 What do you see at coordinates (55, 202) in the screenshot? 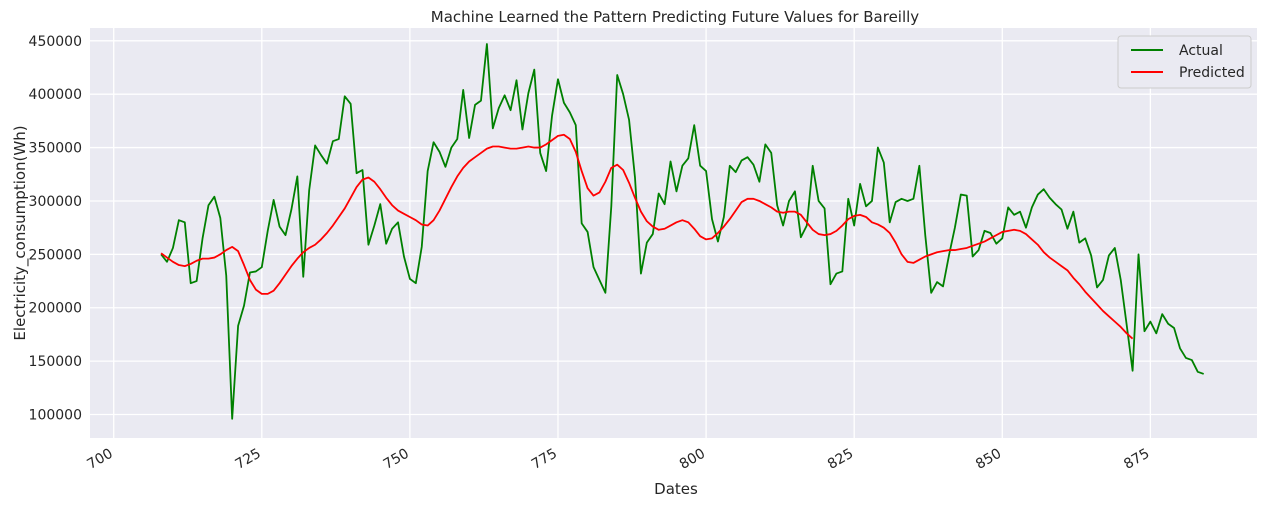
I see `y-tick-label: 300000` at bounding box center [55, 202].